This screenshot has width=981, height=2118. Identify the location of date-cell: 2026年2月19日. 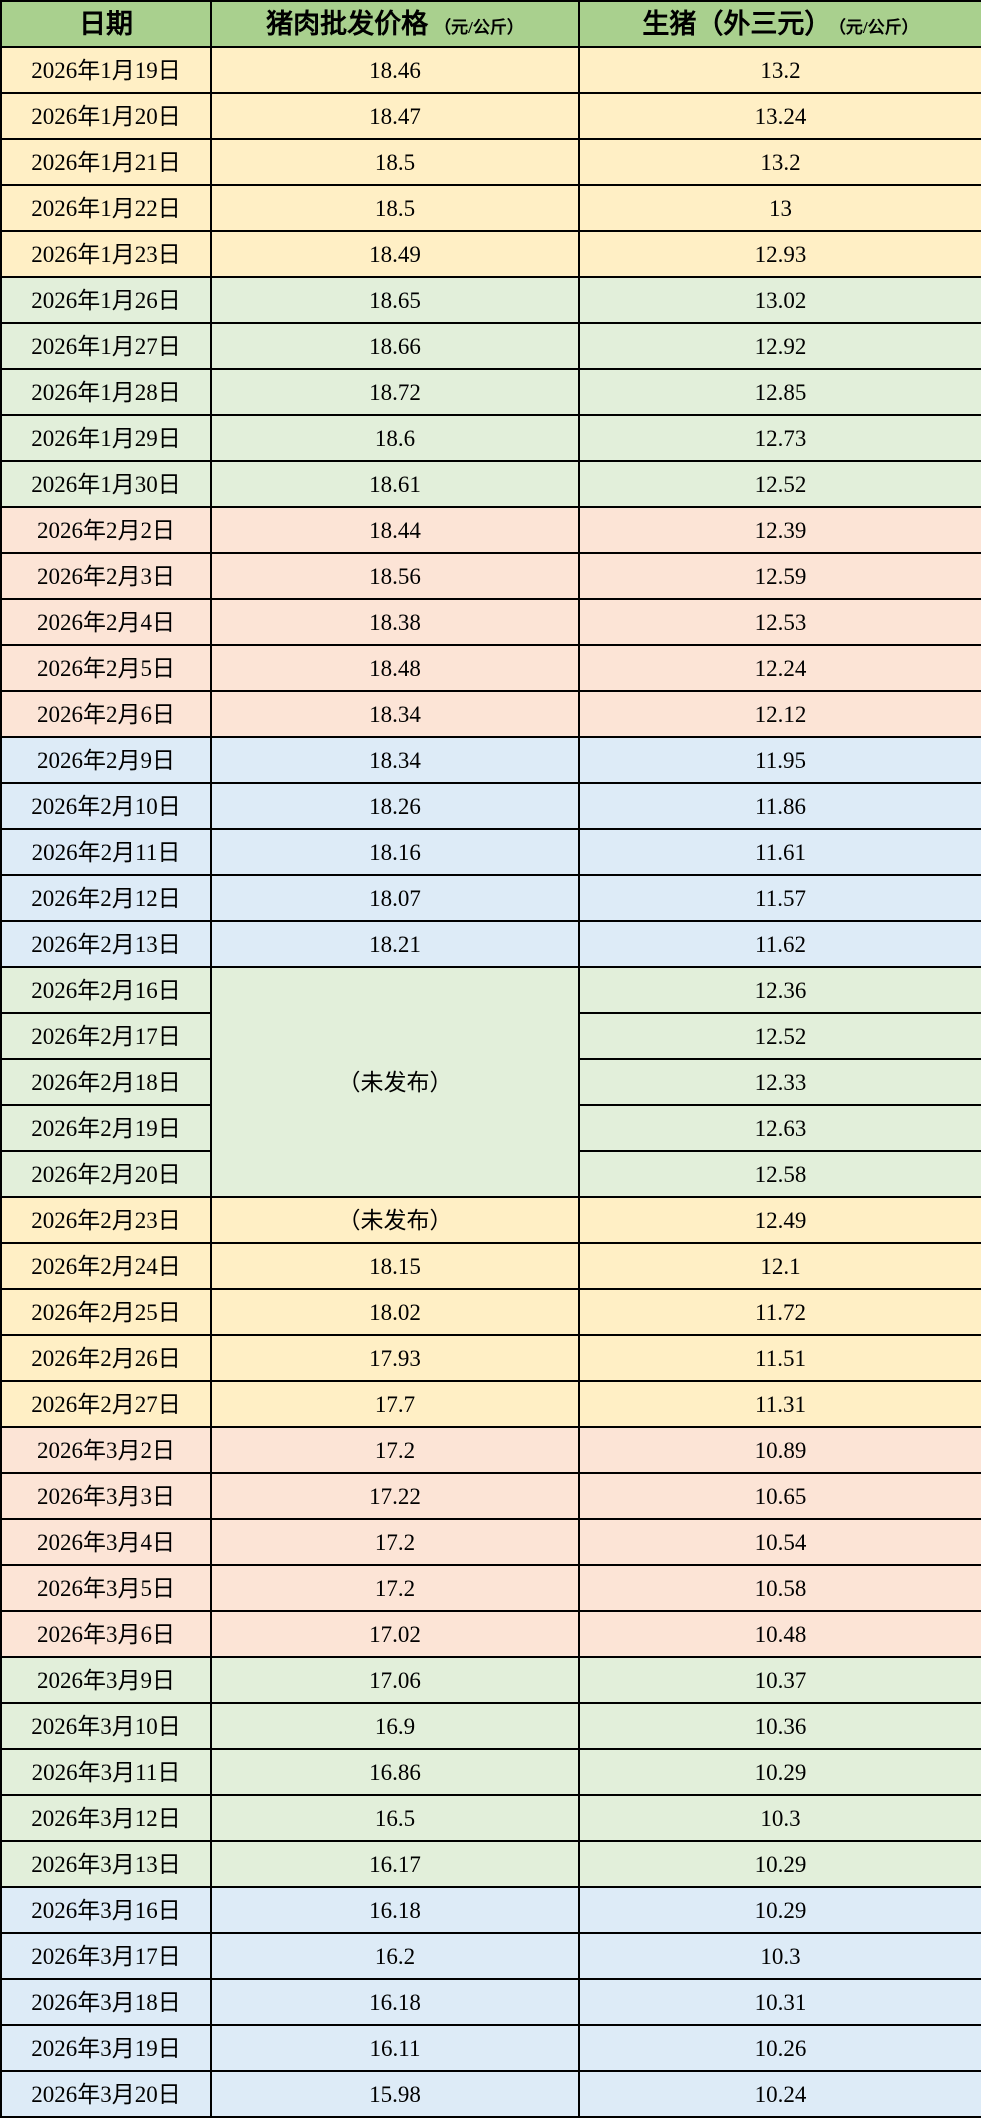
(106, 1128).